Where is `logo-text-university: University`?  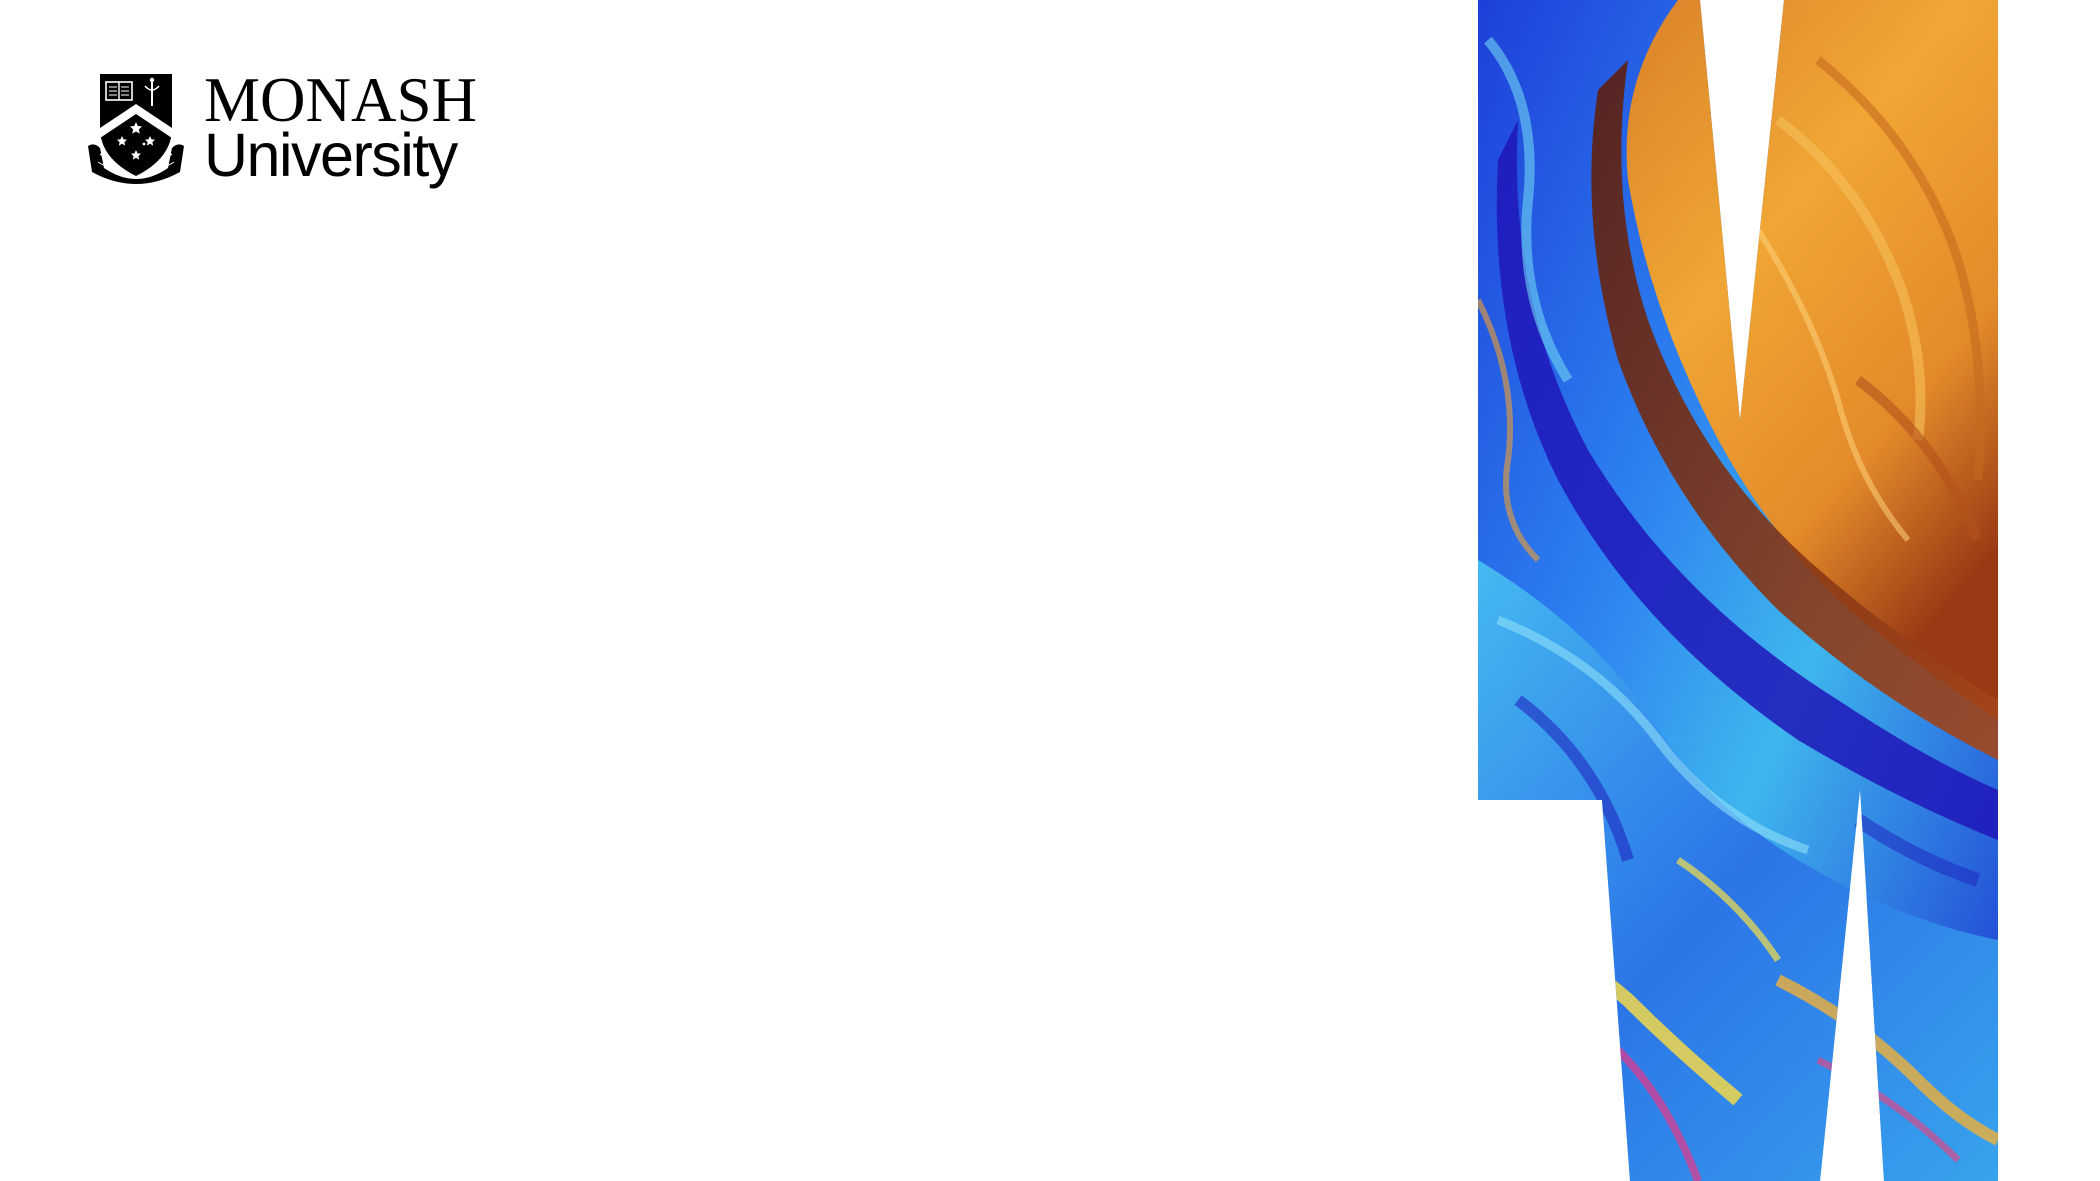 logo-text-university: University is located at coordinates (331, 155).